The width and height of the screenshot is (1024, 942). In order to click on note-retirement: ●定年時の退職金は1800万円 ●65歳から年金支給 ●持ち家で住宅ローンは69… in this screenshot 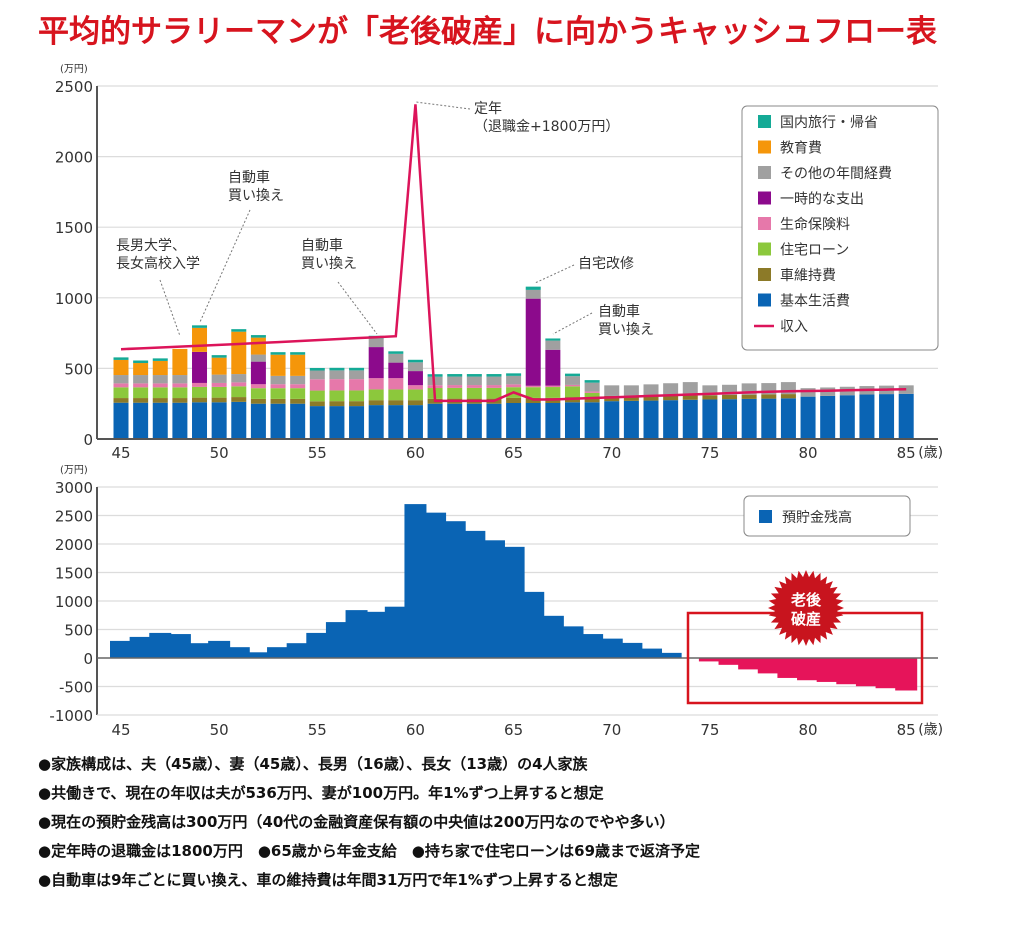, I will do `click(369, 851)`.